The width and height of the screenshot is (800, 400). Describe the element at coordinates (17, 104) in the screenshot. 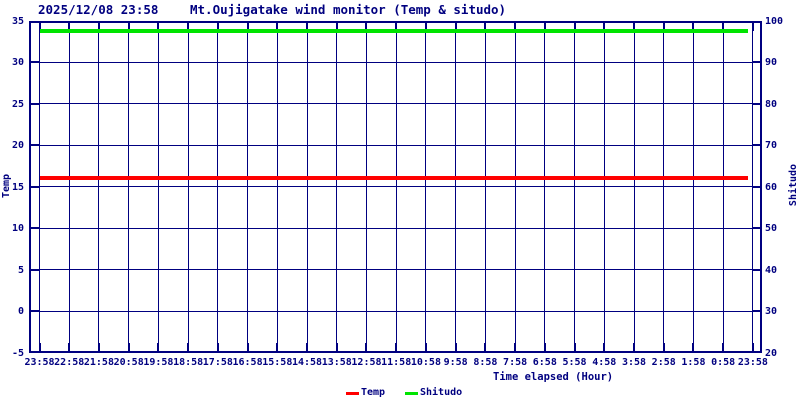

I see `y-left-tick-label: 25` at that location.